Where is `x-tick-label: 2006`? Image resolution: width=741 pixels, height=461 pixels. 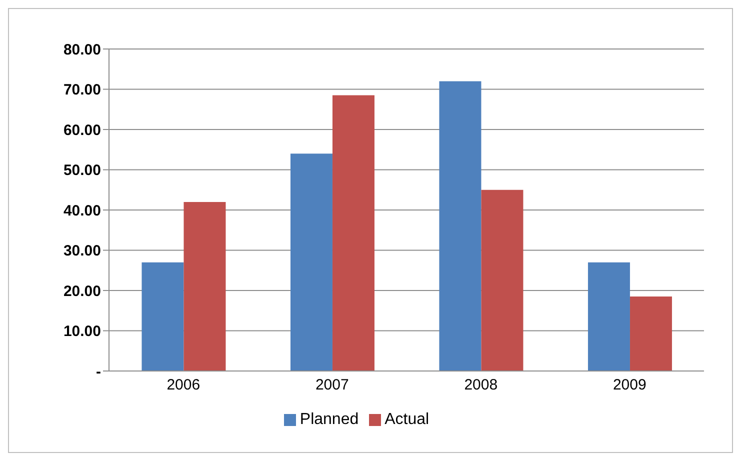
x-tick-label: 2006 is located at coordinates (183, 385).